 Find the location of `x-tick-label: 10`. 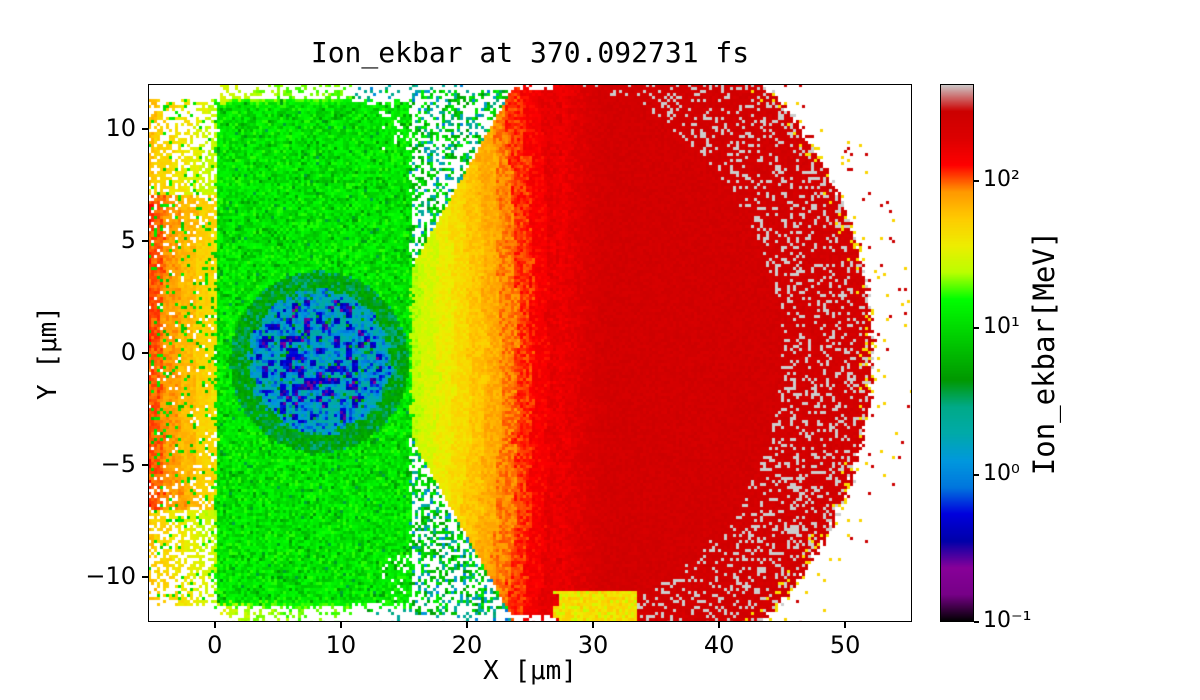

x-tick-label: 10 is located at coordinates (341, 645).